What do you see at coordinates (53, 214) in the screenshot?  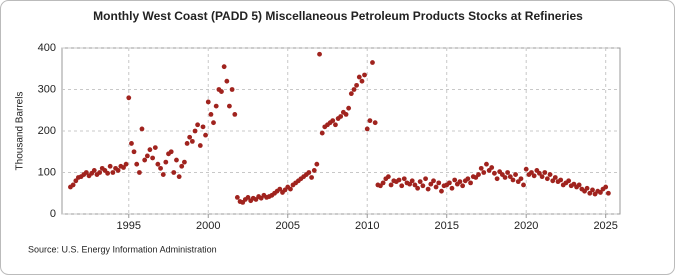 I see `y-tick-label: 0` at bounding box center [53, 214].